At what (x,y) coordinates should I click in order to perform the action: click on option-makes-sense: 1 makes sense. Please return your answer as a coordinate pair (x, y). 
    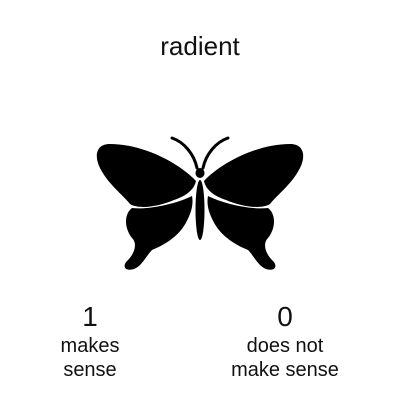
    Looking at the image, I should click on (90, 341).